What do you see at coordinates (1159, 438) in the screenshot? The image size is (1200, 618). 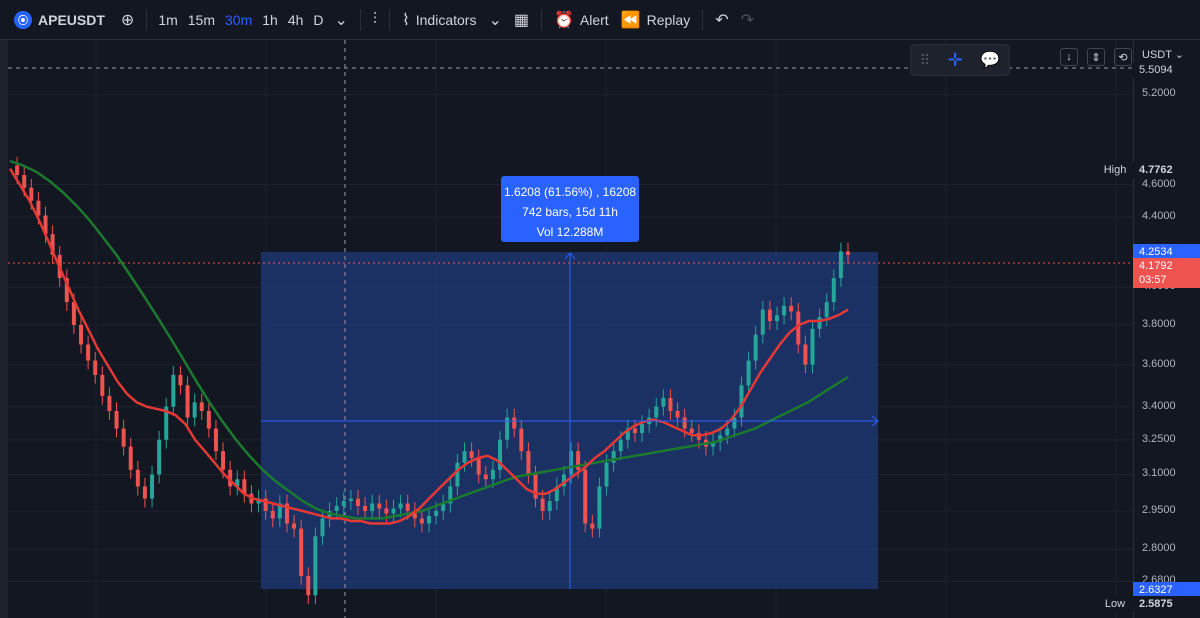 I see `y-tick-label: 3.2500` at bounding box center [1159, 438].